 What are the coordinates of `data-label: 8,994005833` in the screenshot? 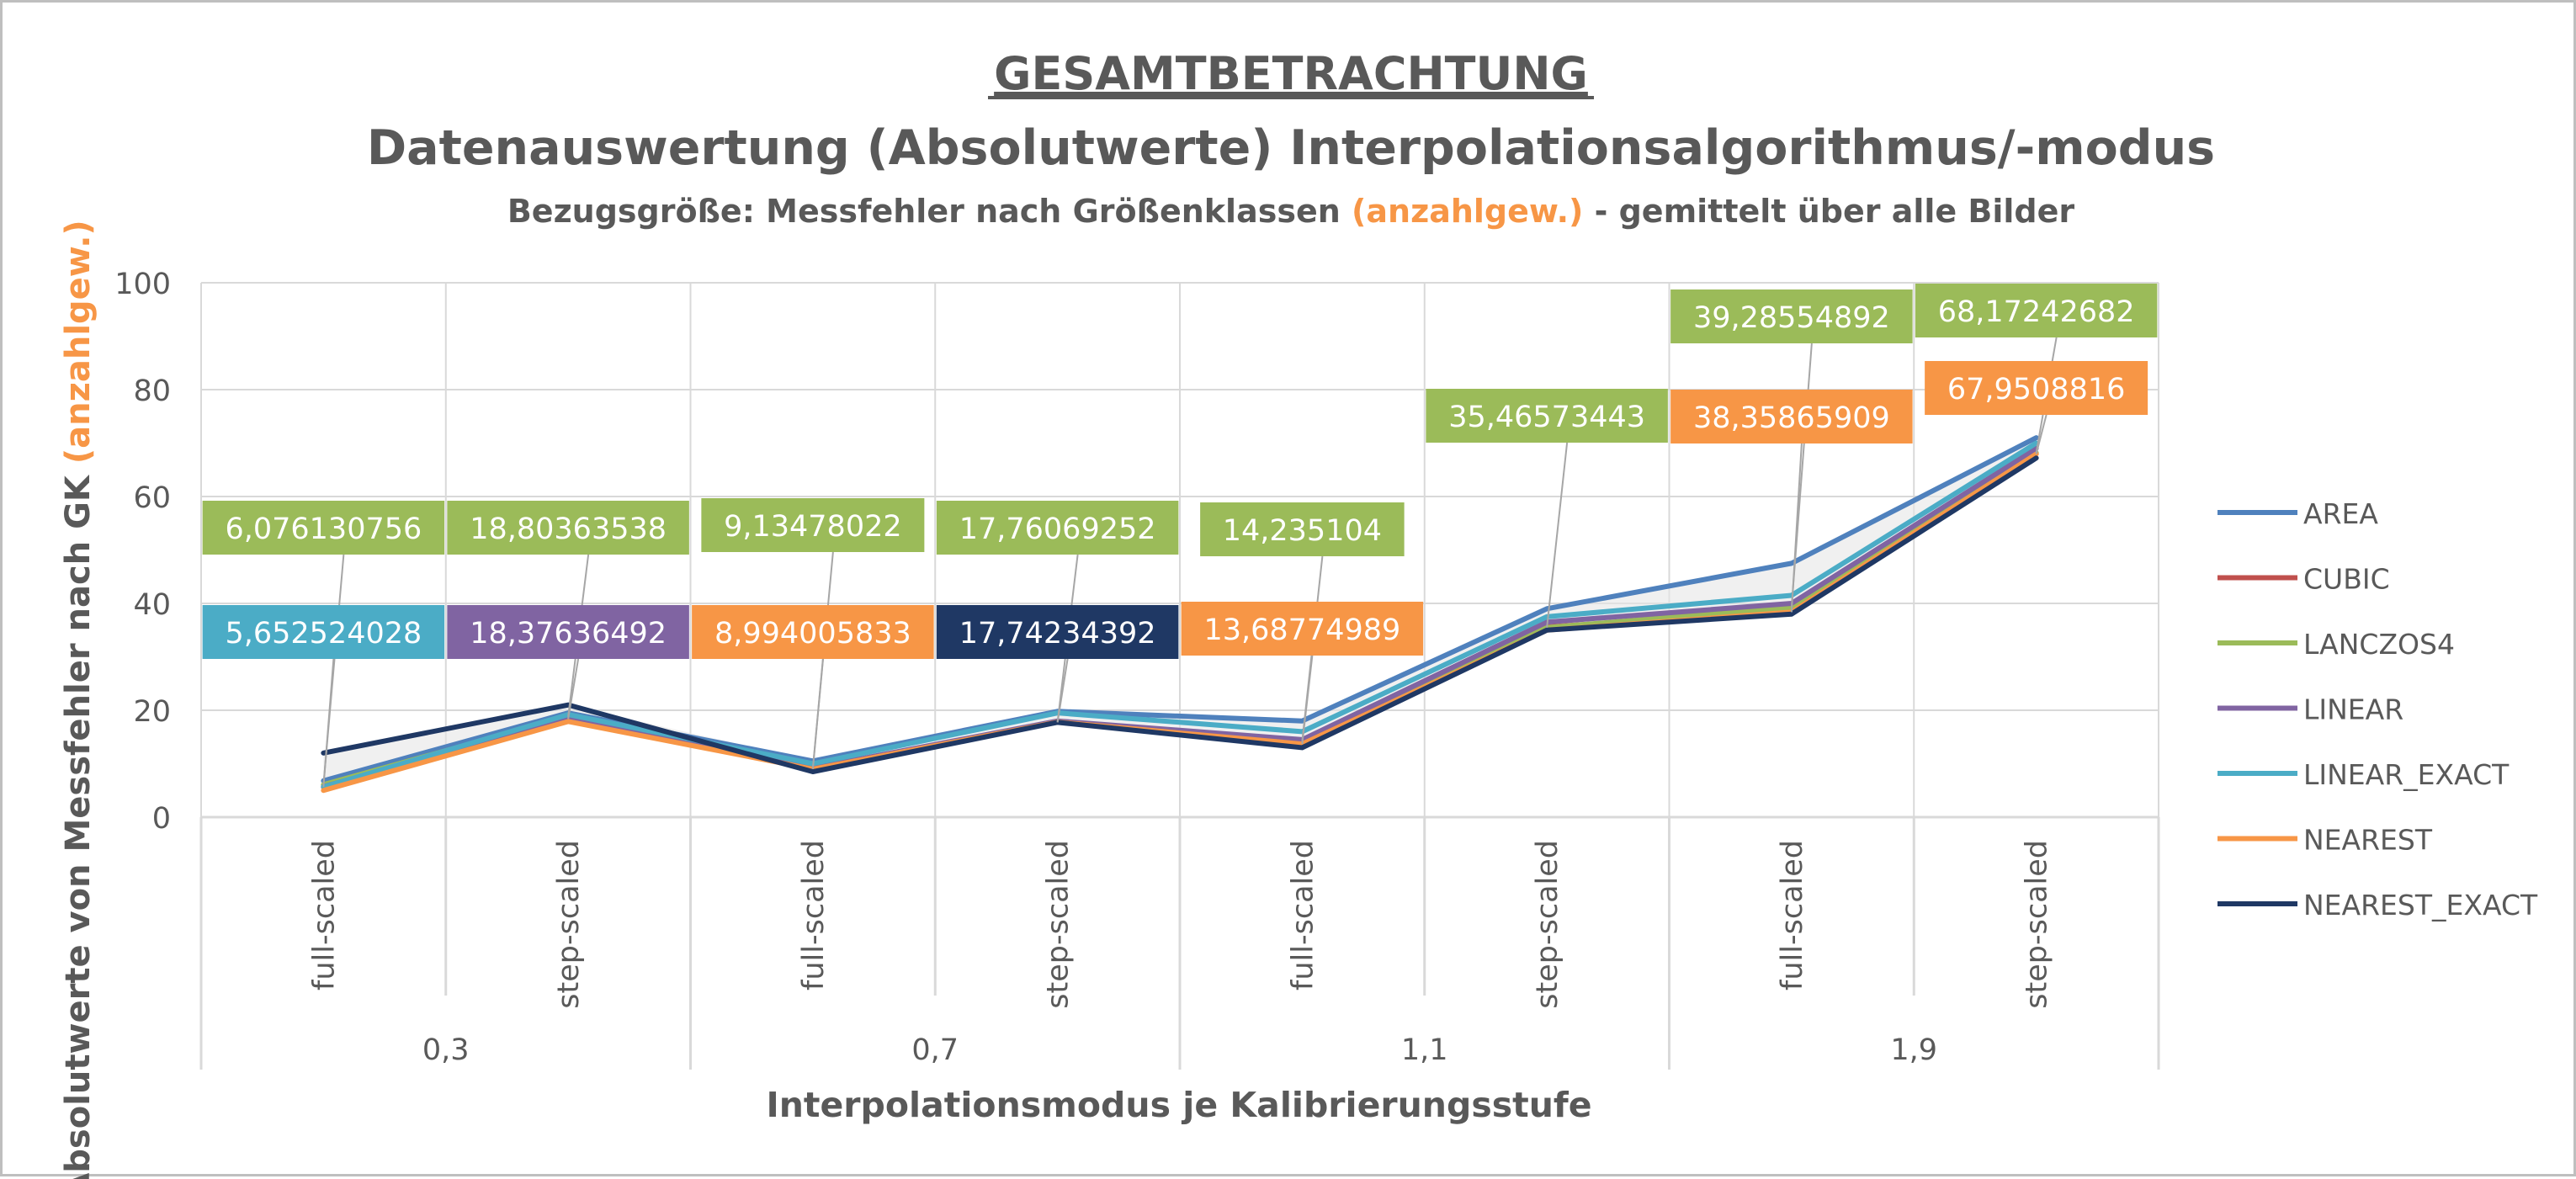 It's located at (812, 634).